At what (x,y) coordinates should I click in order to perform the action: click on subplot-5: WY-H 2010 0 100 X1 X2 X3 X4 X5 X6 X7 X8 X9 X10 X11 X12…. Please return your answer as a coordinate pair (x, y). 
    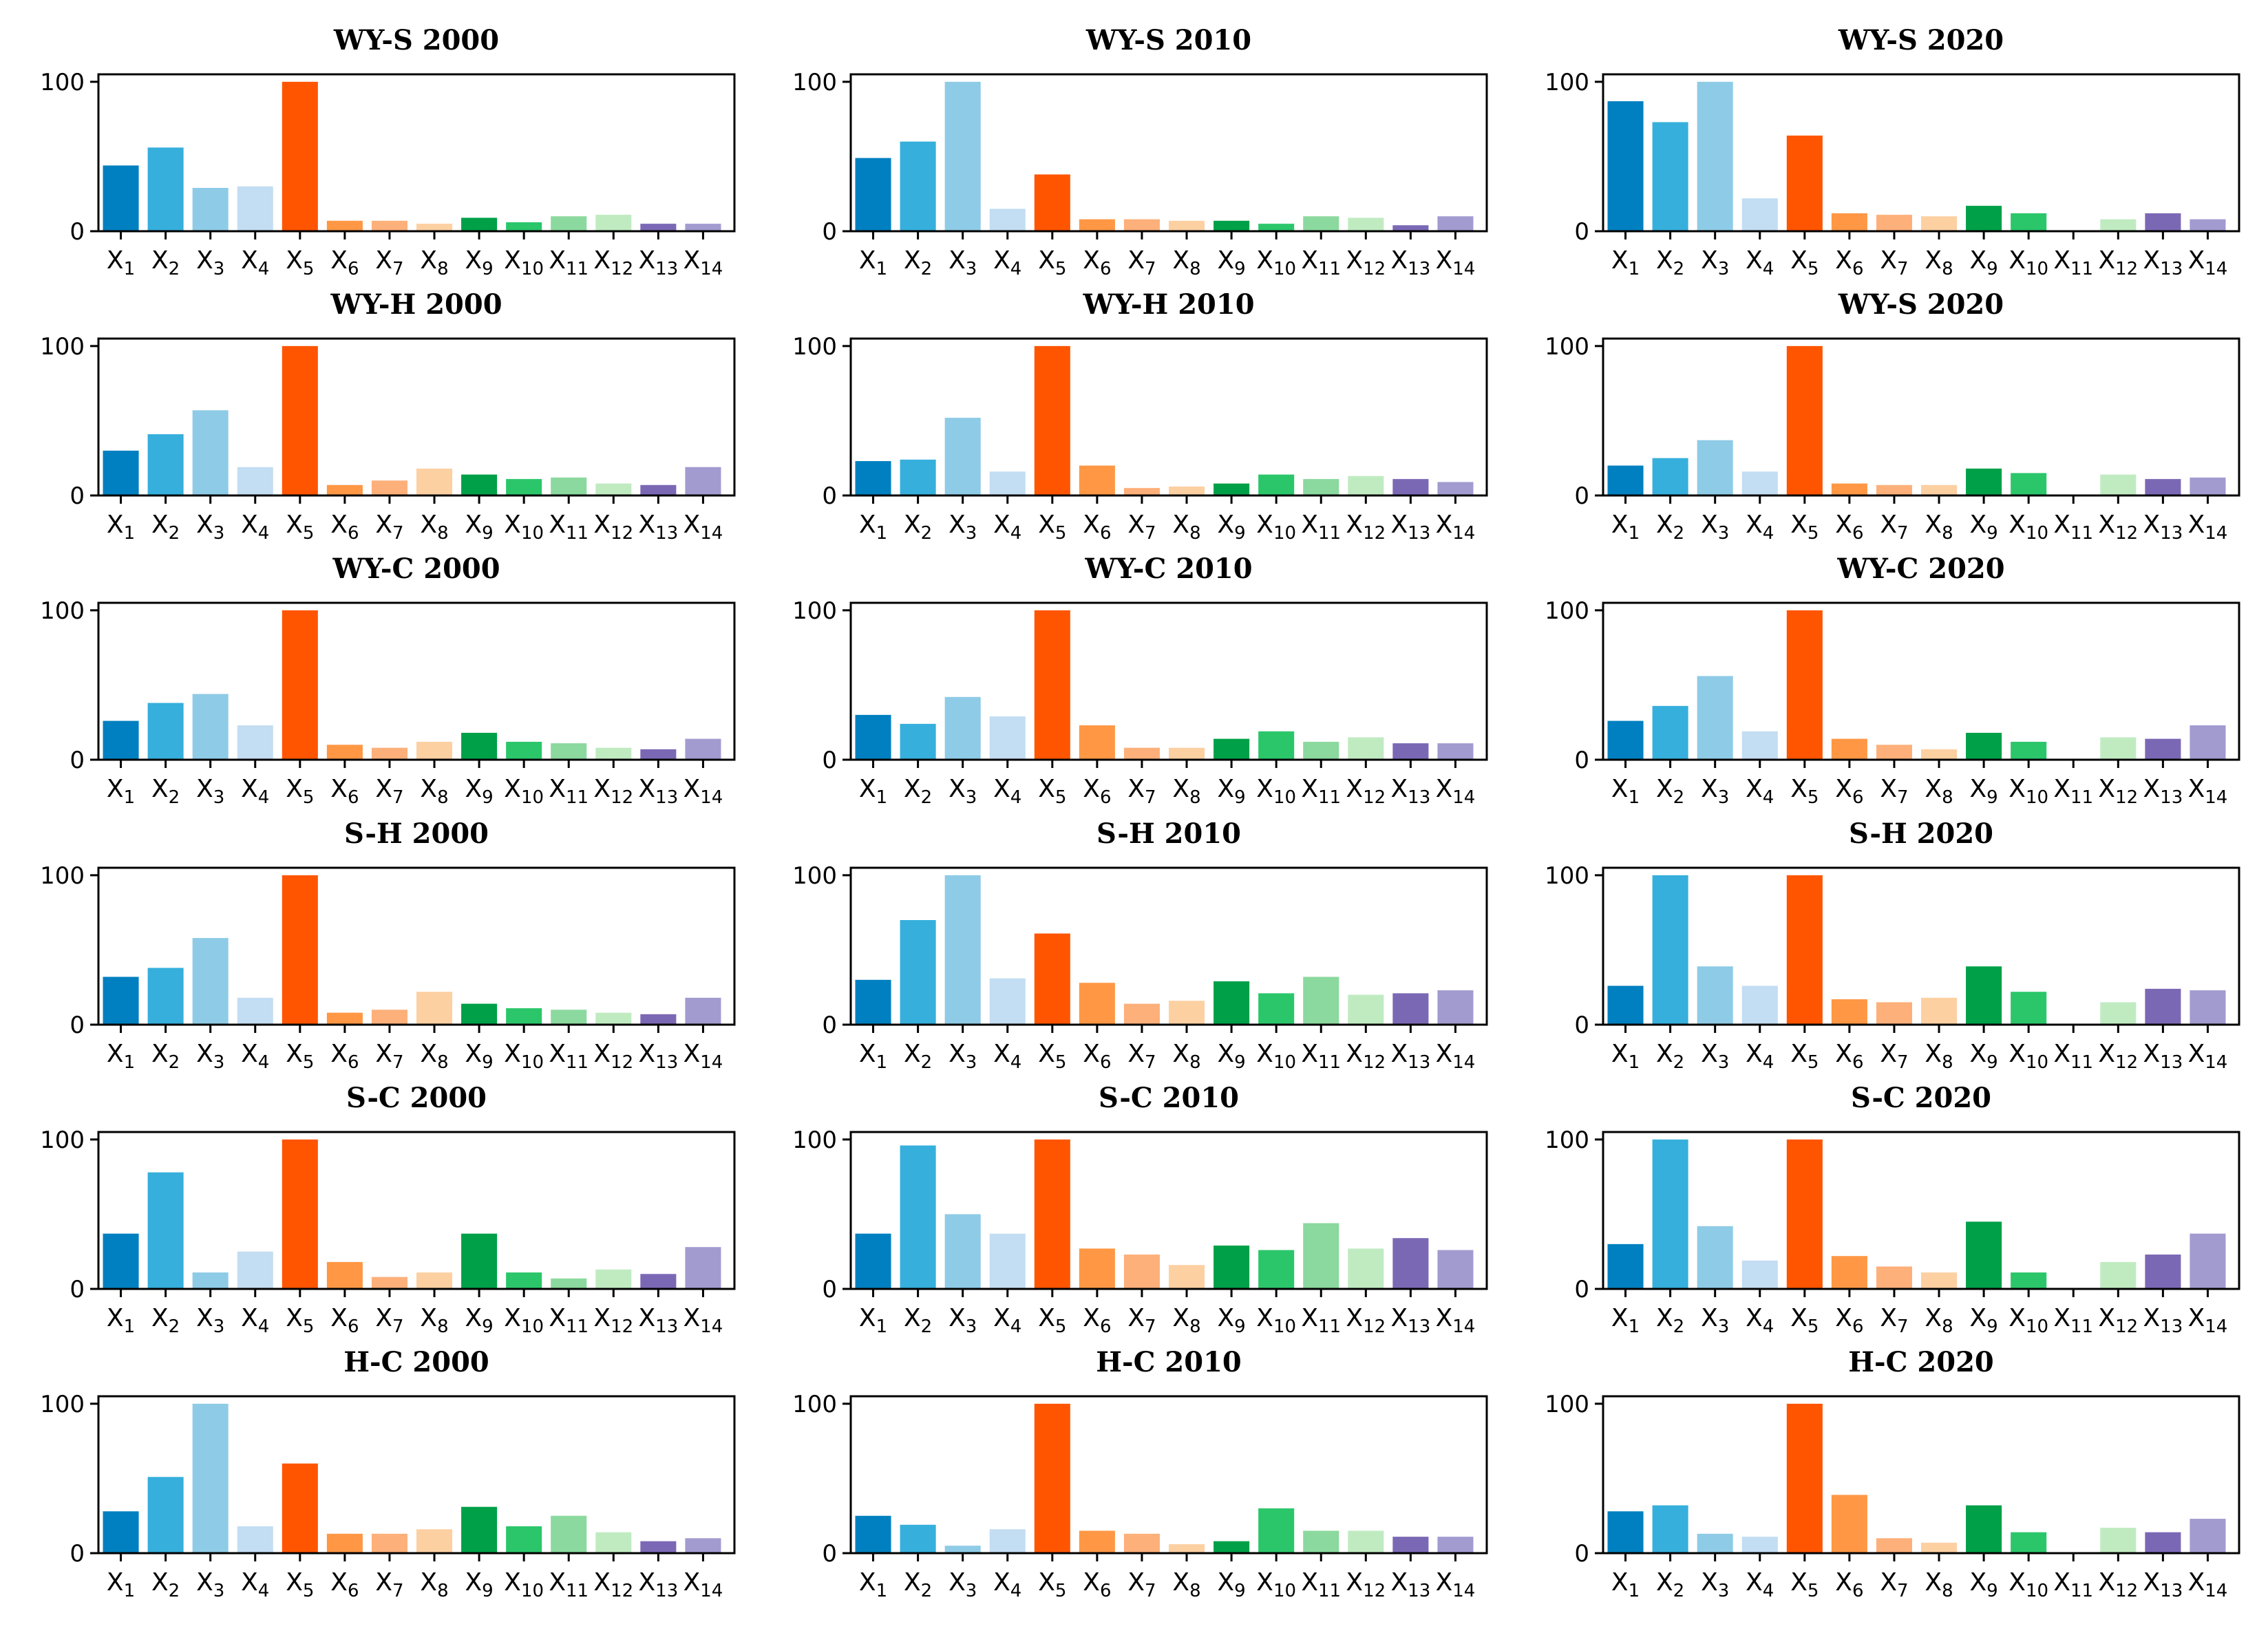
    Looking at the image, I should click on (1140, 416).